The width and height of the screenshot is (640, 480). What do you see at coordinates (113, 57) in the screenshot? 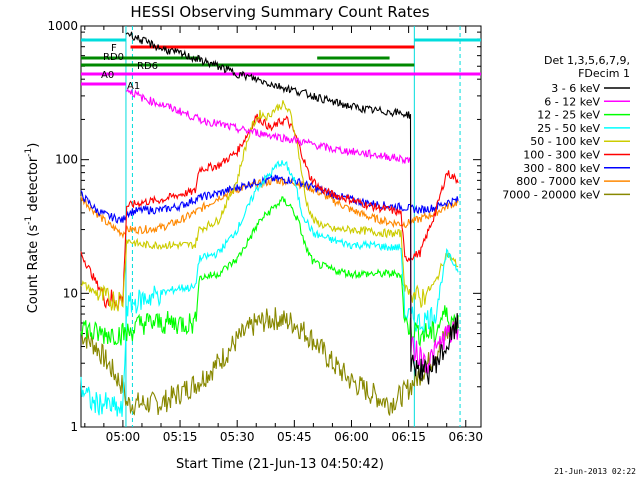
I see `rd0-flag-label: RD0` at bounding box center [113, 57].